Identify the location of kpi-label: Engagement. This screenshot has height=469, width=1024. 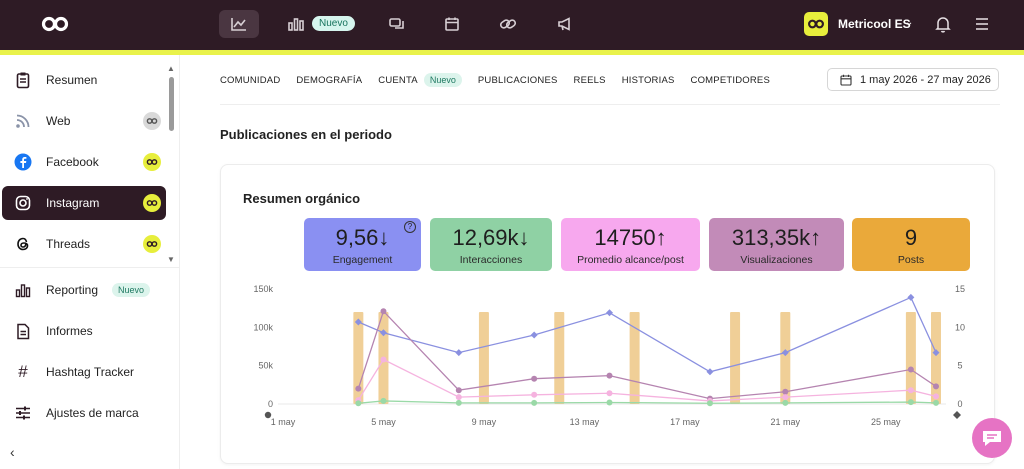
(362, 260).